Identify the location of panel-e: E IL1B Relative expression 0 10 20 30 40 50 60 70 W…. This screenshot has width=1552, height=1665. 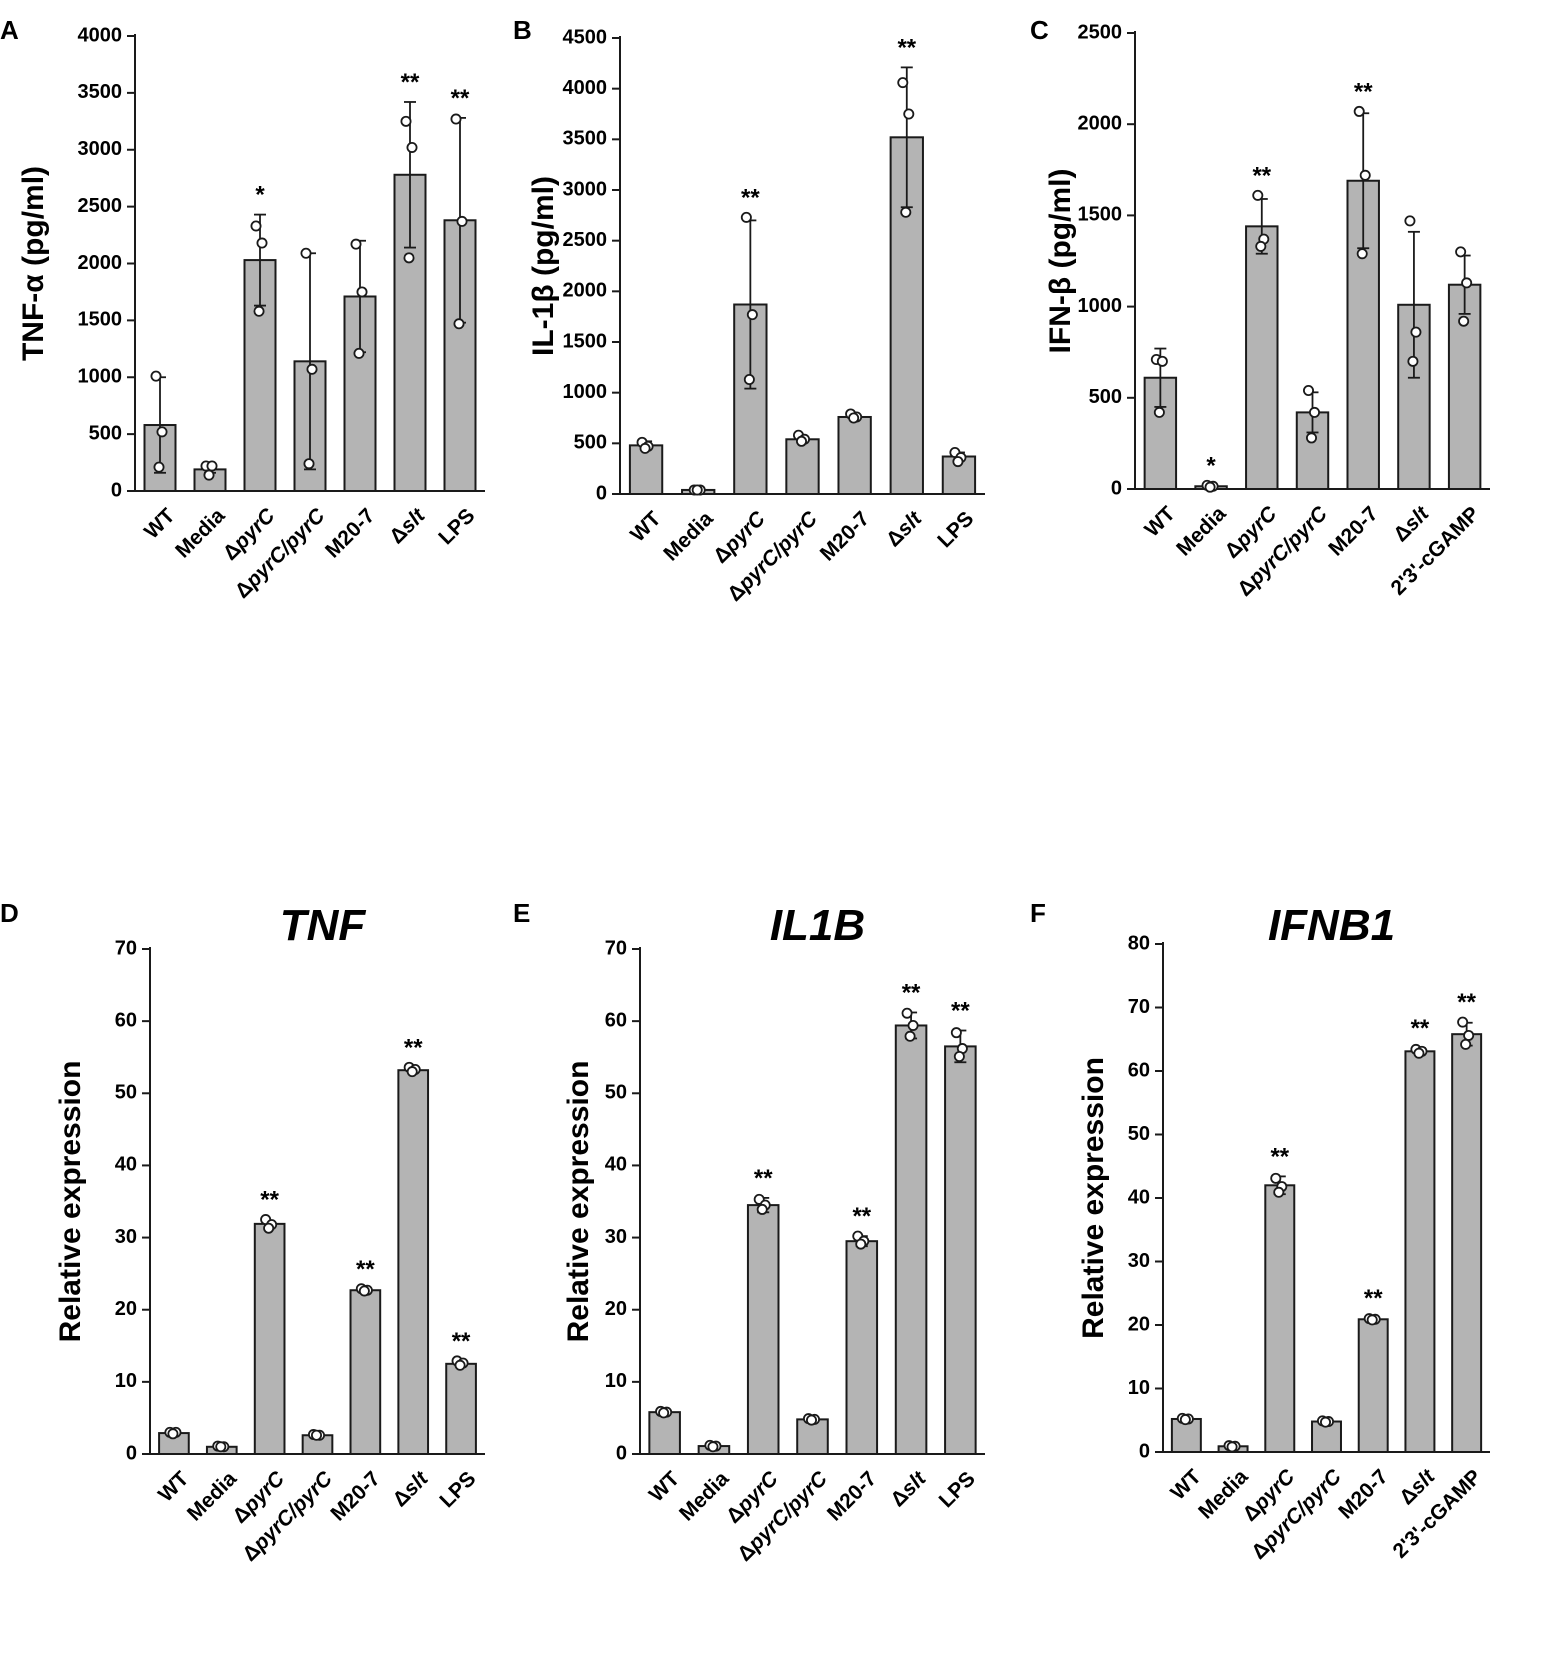
(749, 1232).